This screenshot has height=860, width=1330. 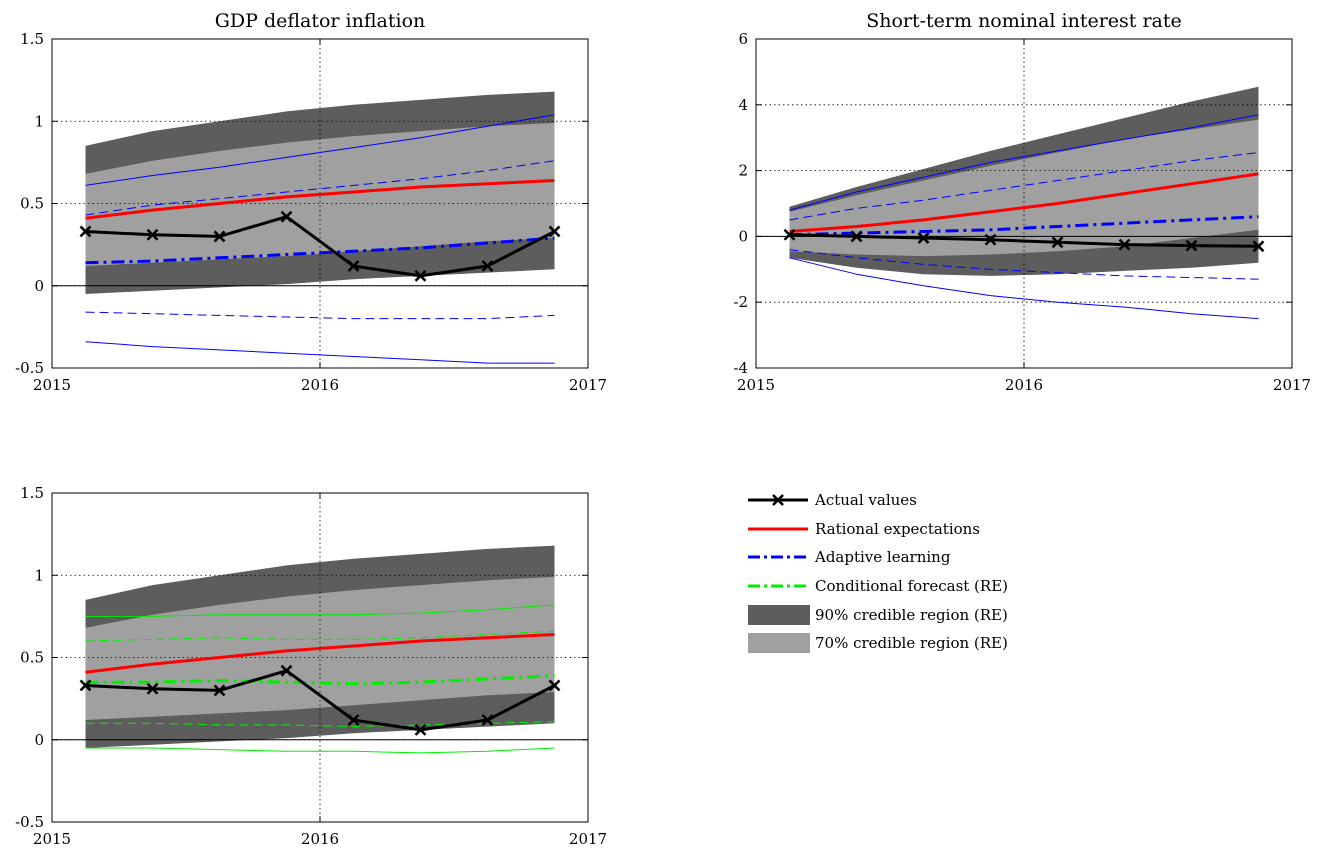 What do you see at coordinates (779, 614) in the screenshot?
I see `legend-symbol-band90` at bounding box center [779, 614].